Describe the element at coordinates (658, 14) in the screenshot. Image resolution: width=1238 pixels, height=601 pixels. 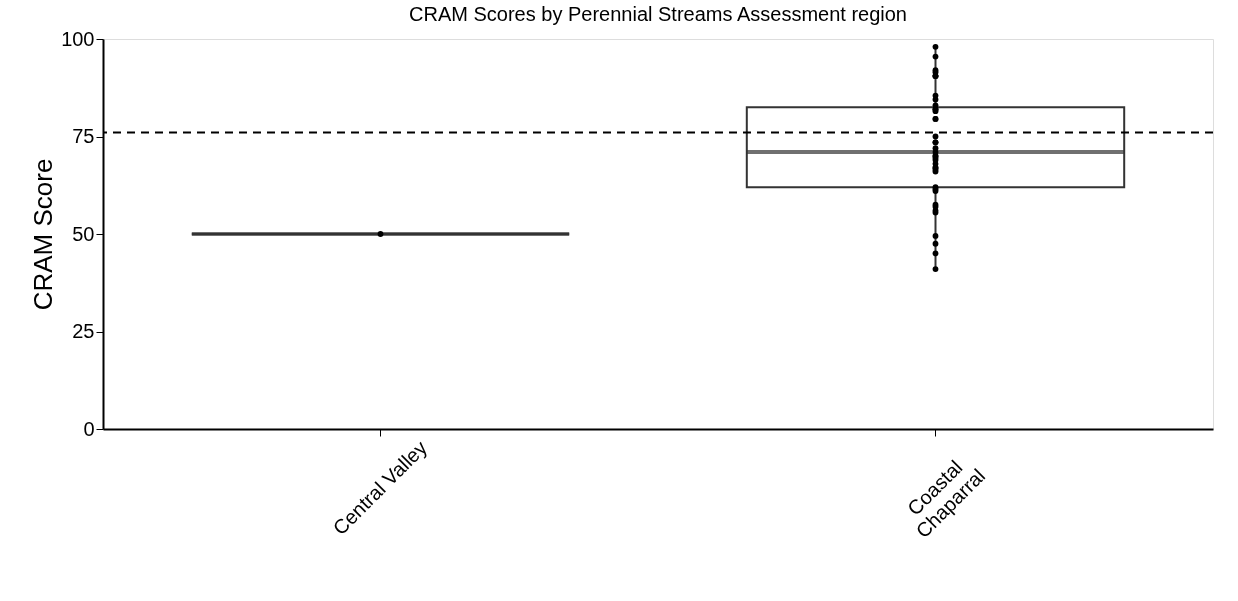
I see `chart-title: CRAM Scores by Perennial Streams Assessment region` at that location.